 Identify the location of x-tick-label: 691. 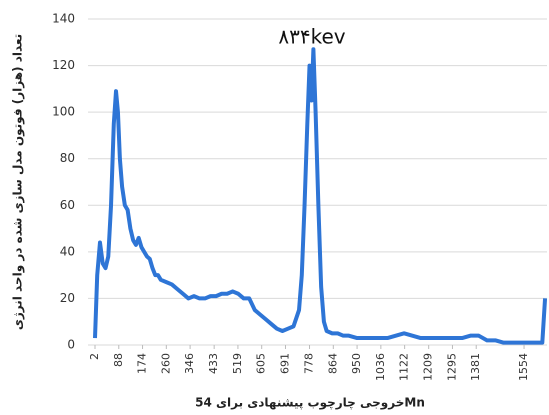
(284, 363).